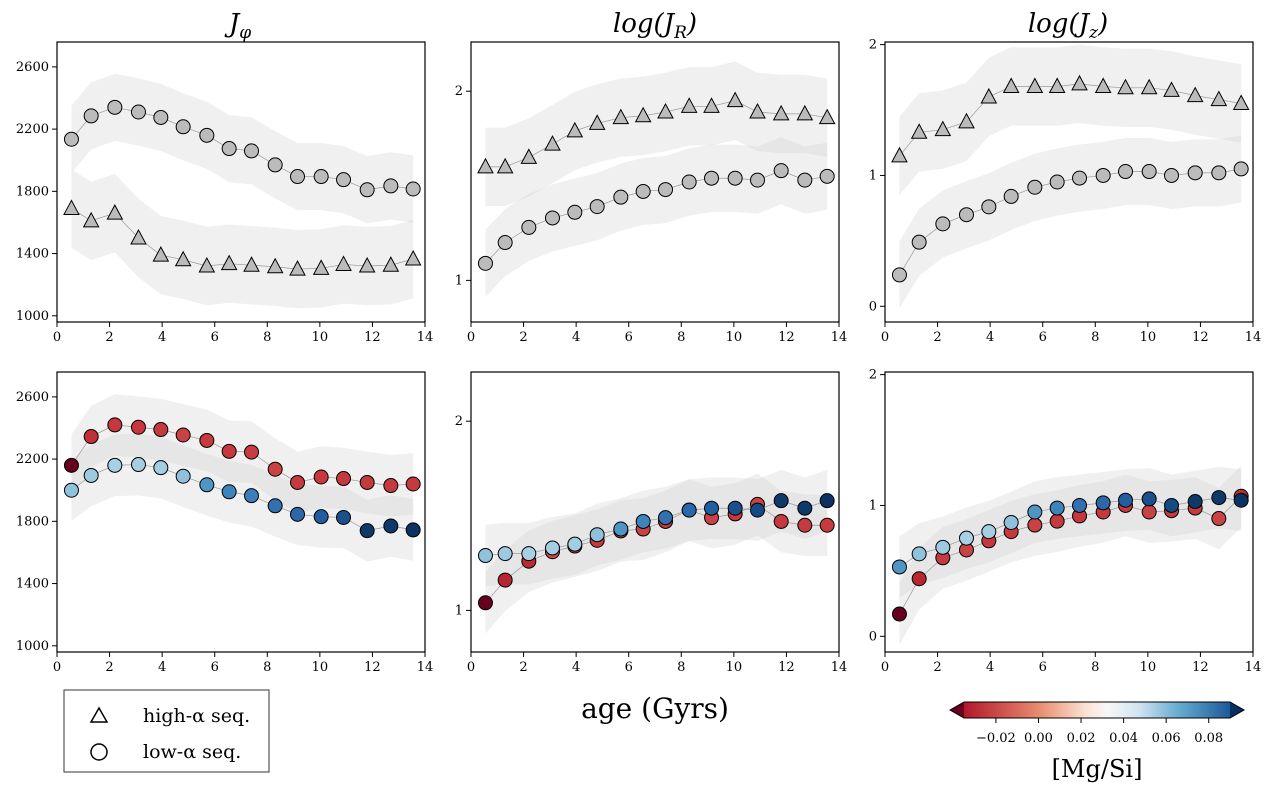 The height and width of the screenshot is (785, 1276). I want to click on colorbar-right-extend, so click(1237, 710).